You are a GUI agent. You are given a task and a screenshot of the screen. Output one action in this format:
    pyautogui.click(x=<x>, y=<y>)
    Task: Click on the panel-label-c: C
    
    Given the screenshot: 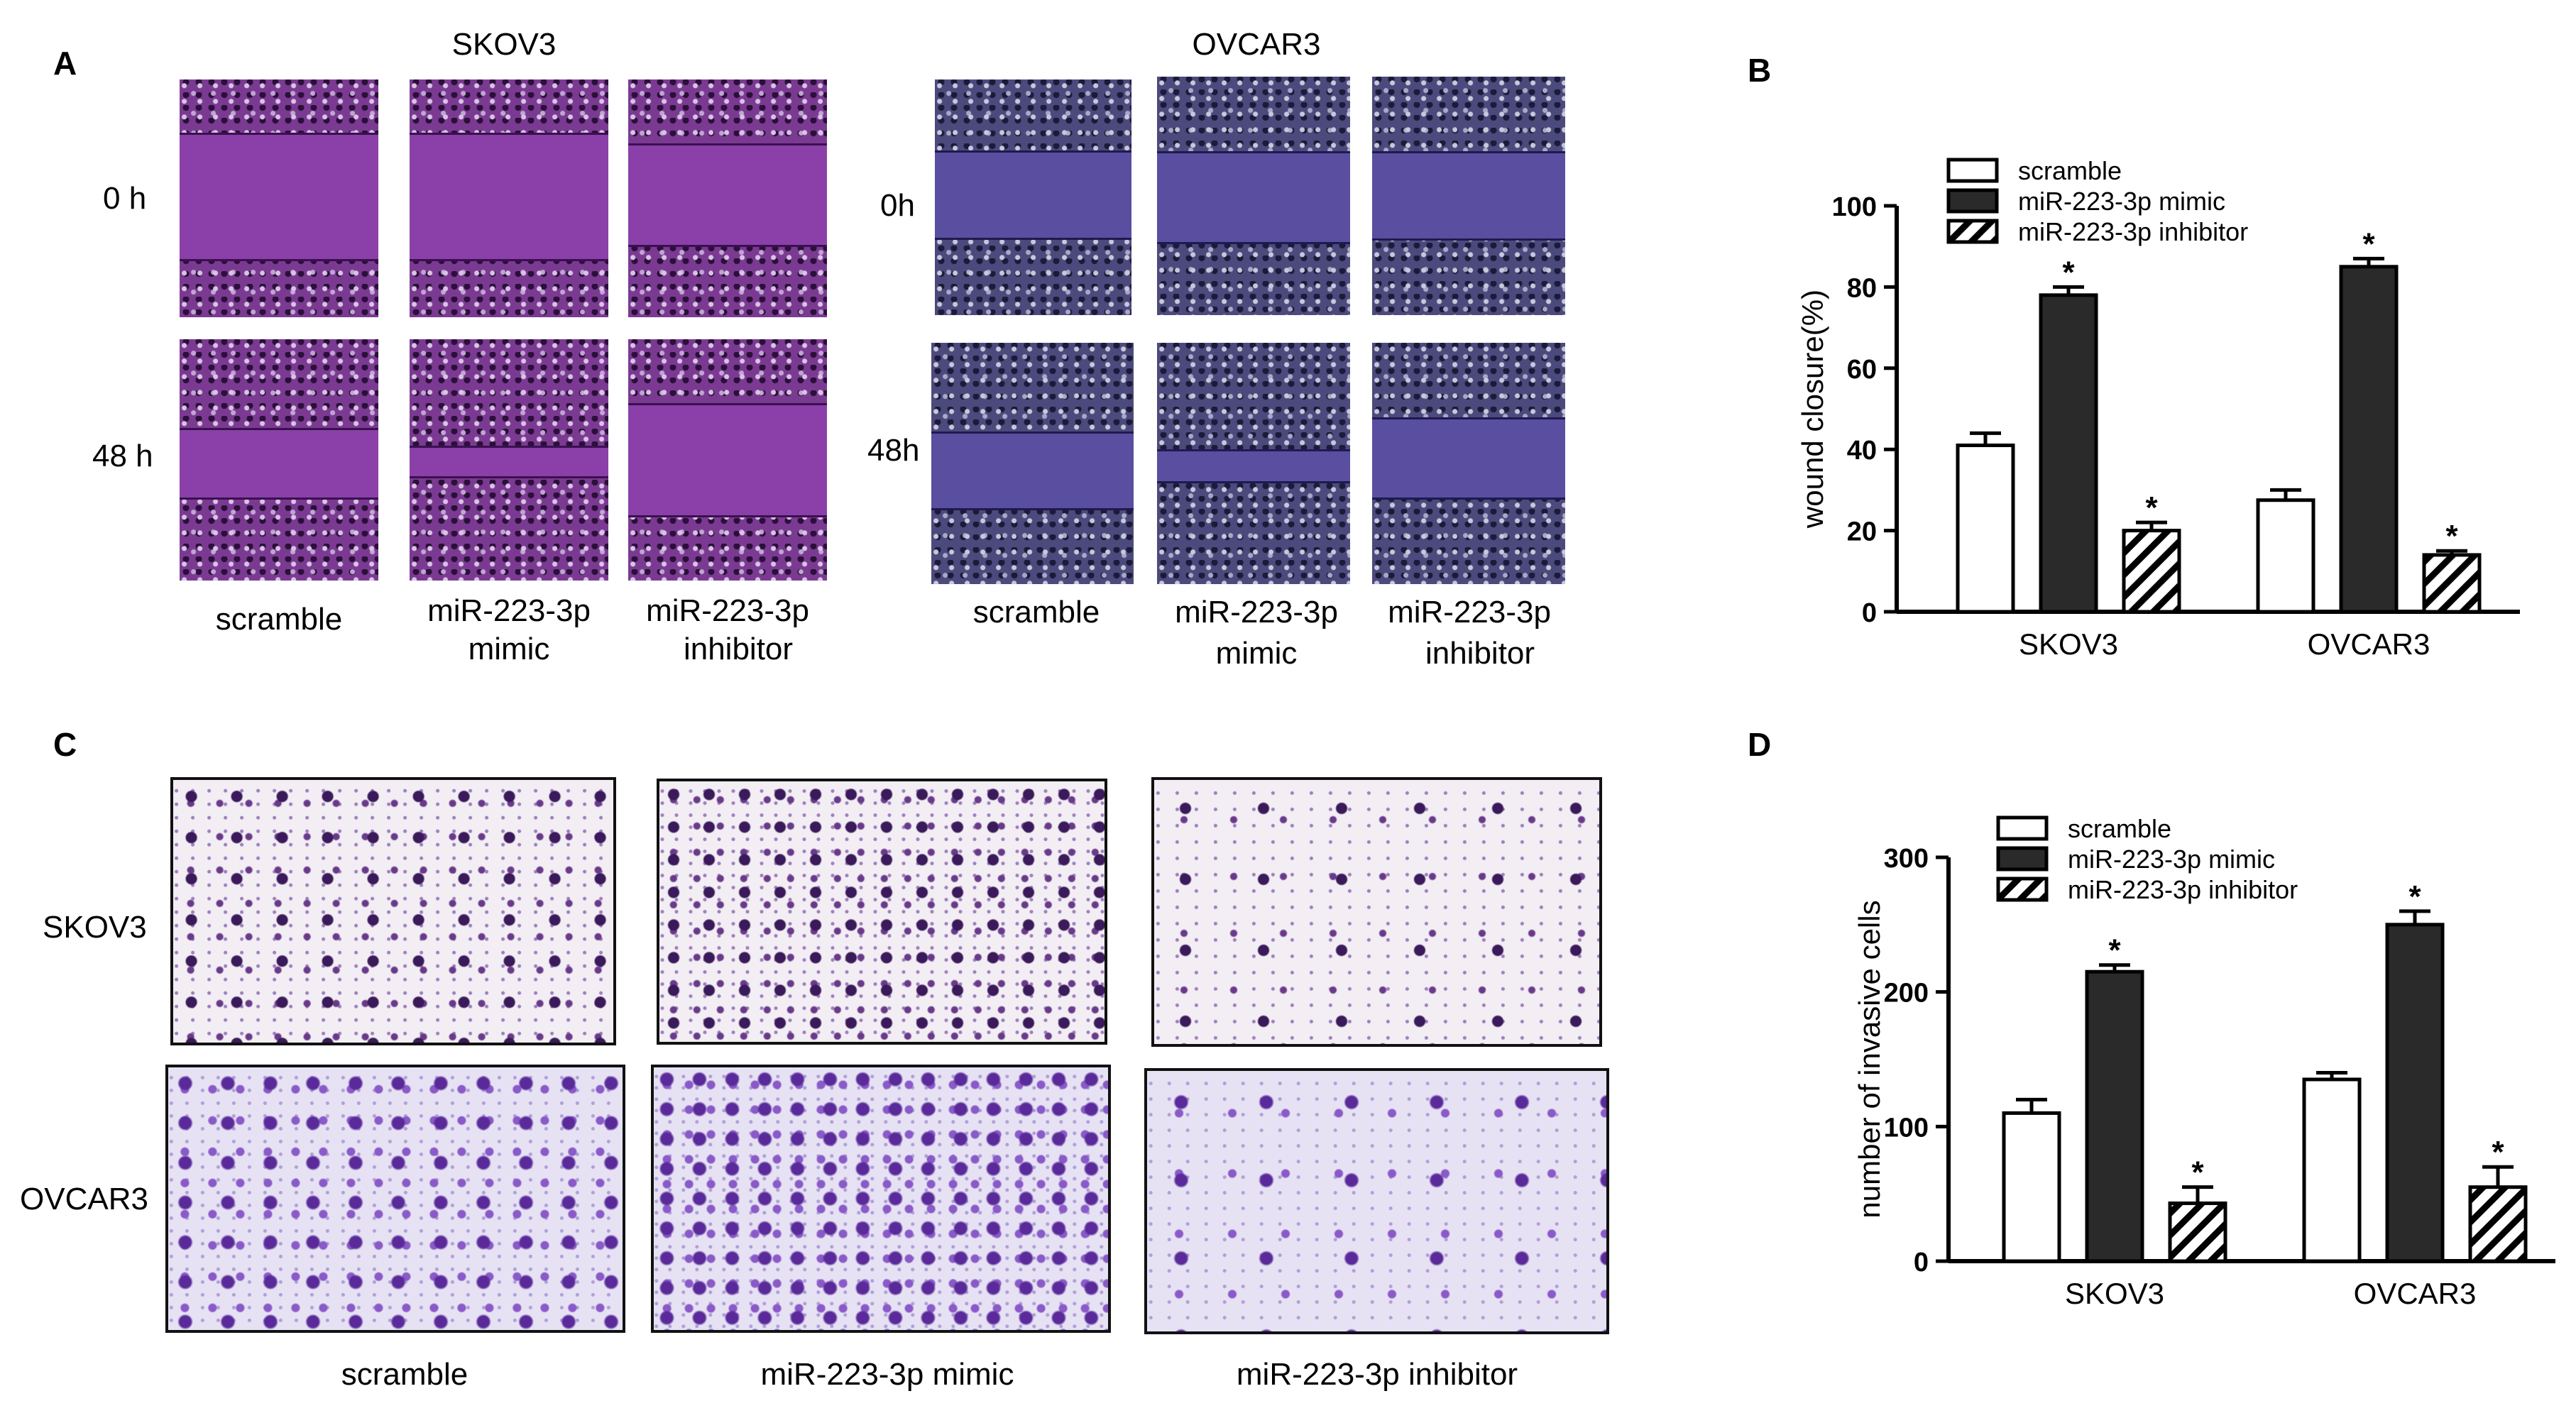 What is the action you would take?
    pyautogui.click(x=65, y=744)
    